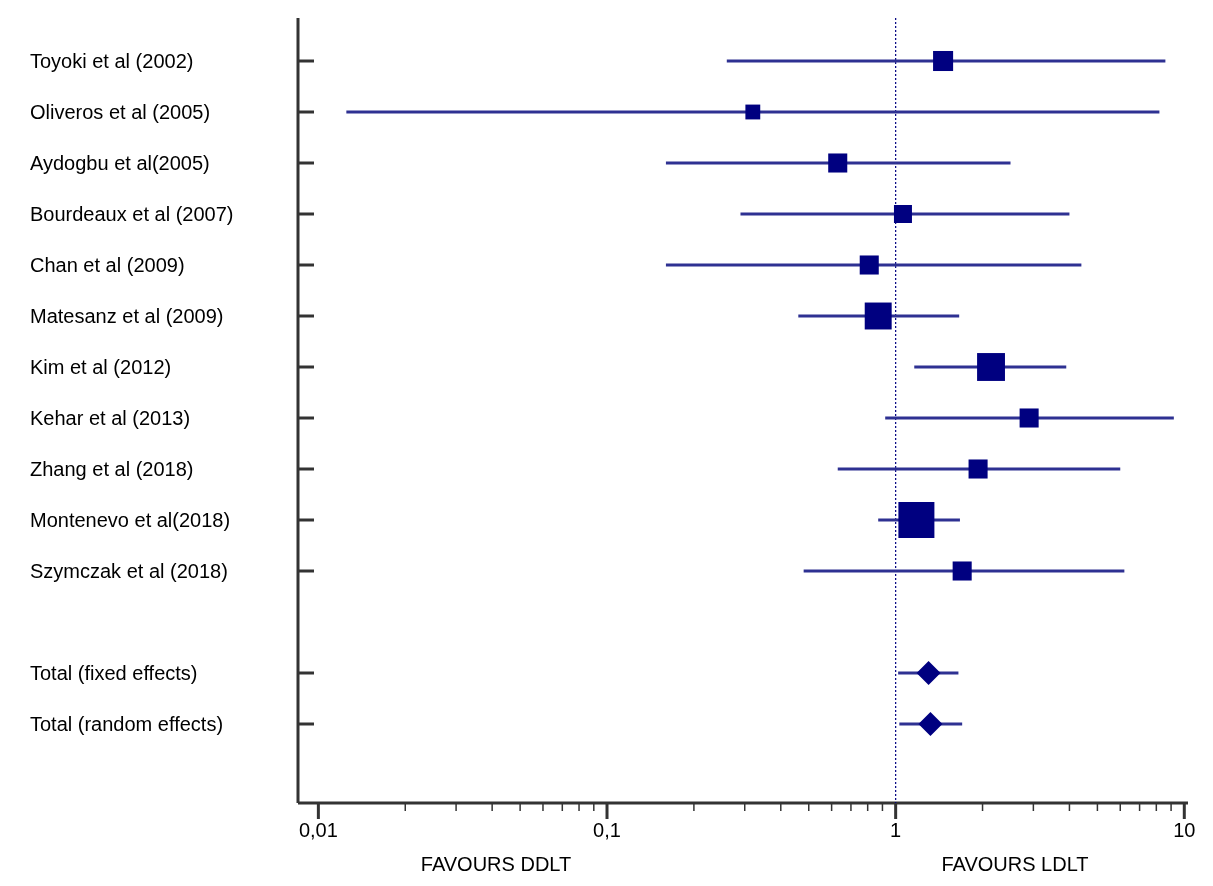  I want to click on y-tick-label: Montenevo et al(2018), so click(130, 520).